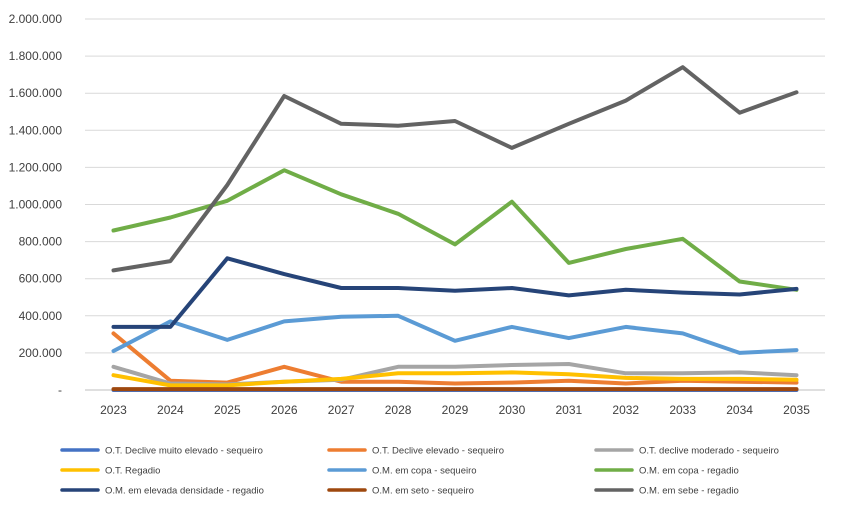 The image size is (843, 505). I want to click on legend-label: O.M. em copa - regadio, so click(689, 471).